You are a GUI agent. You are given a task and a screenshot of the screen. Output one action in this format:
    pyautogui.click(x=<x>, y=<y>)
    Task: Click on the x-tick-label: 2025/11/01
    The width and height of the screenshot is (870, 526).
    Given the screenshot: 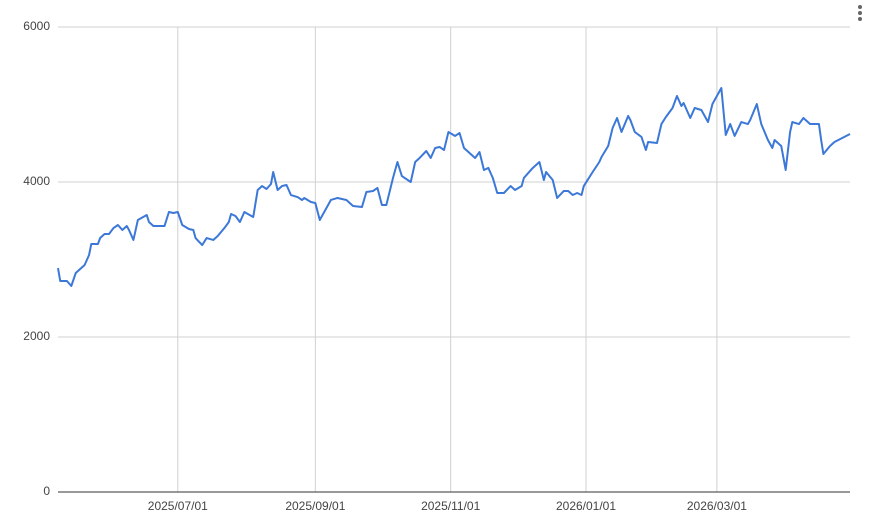 What is the action you would take?
    pyautogui.click(x=450, y=506)
    